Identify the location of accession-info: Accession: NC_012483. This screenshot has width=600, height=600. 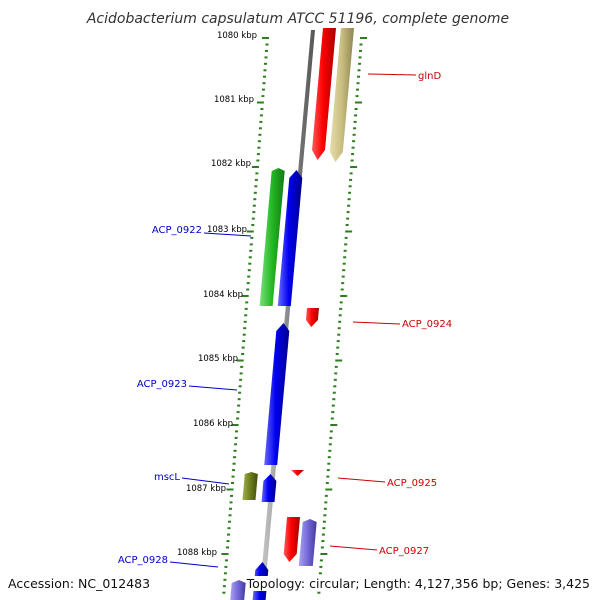
(79, 583).